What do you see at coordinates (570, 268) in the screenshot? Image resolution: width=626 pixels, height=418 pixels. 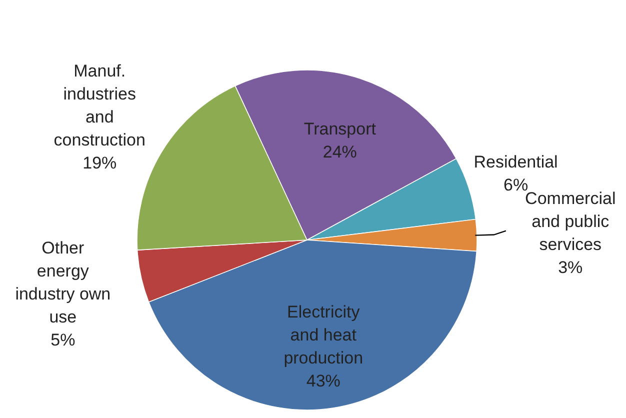 I see `data-label: 3%` at bounding box center [570, 268].